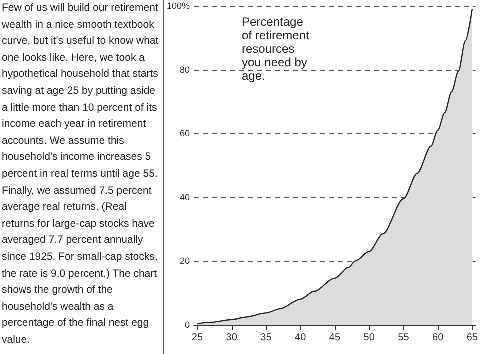 The width and height of the screenshot is (480, 354). Describe the element at coordinates (277, 48) in the screenshot. I see `text: Percentage of retirement resources you need by age.` at that location.